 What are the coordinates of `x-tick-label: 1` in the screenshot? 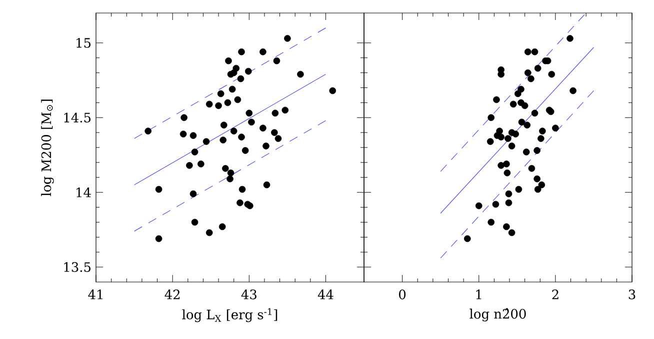 It's located at (479, 295).